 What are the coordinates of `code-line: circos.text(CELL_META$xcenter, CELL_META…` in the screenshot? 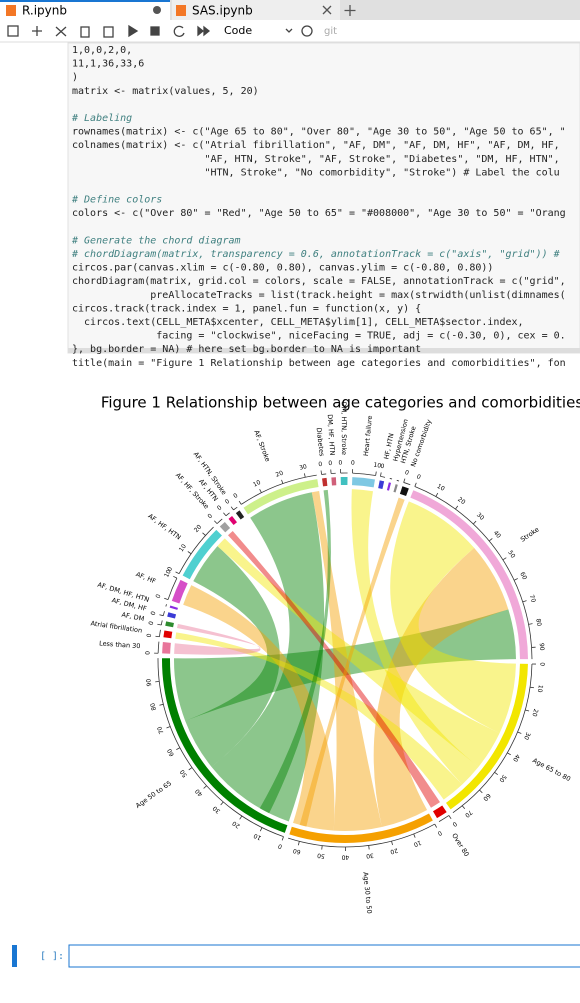 It's located at (298, 322).